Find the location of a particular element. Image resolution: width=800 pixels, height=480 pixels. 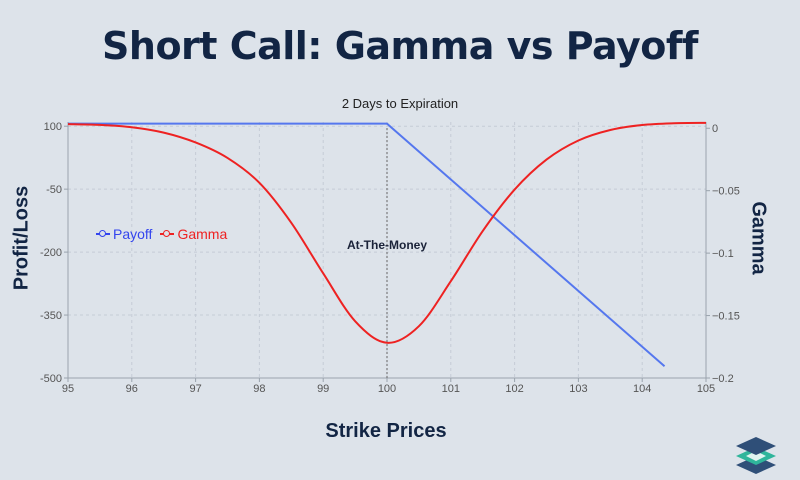

x-tick-label: 100 is located at coordinates (387, 389).